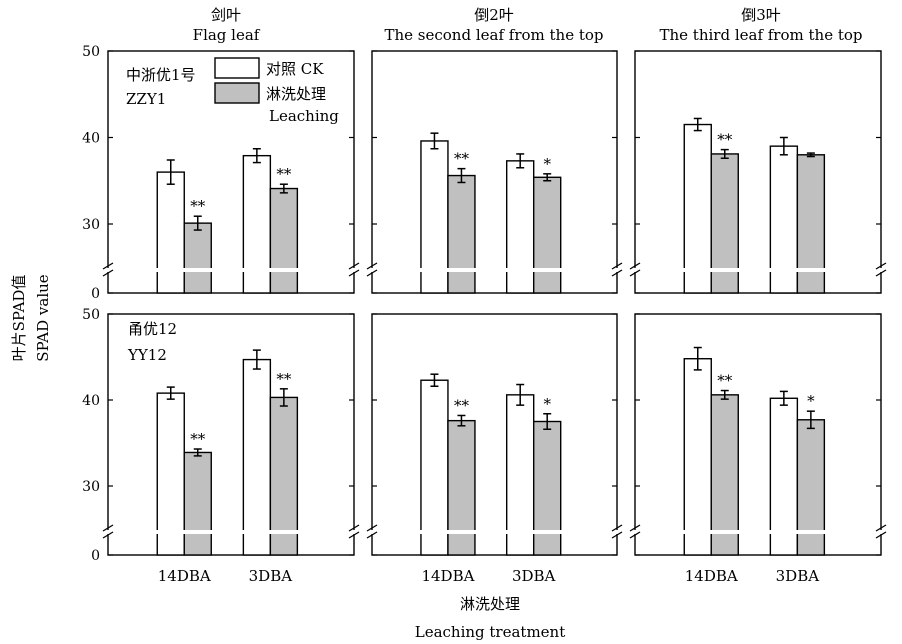 This screenshot has width=902, height=644. What do you see at coordinates (147, 355) in the screenshot?
I see `variety-label-en-row2: YY12` at bounding box center [147, 355].